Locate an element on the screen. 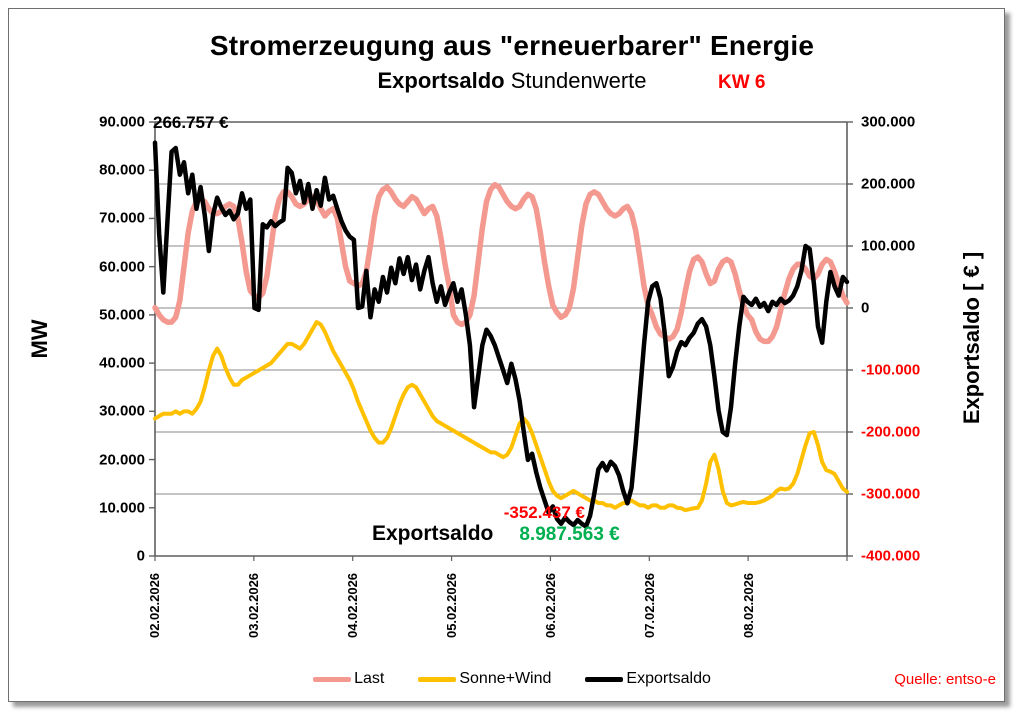  legend-label-sonne-wind: Sonne+Wind is located at coordinates (505, 678).